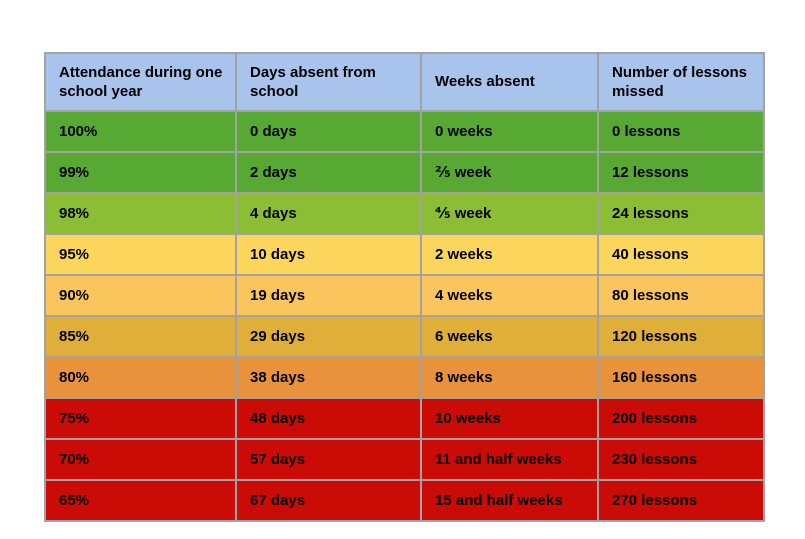  What do you see at coordinates (328, 500) in the screenshot?
I see `cell-days: 67 days` at bounding box center [328, 500].